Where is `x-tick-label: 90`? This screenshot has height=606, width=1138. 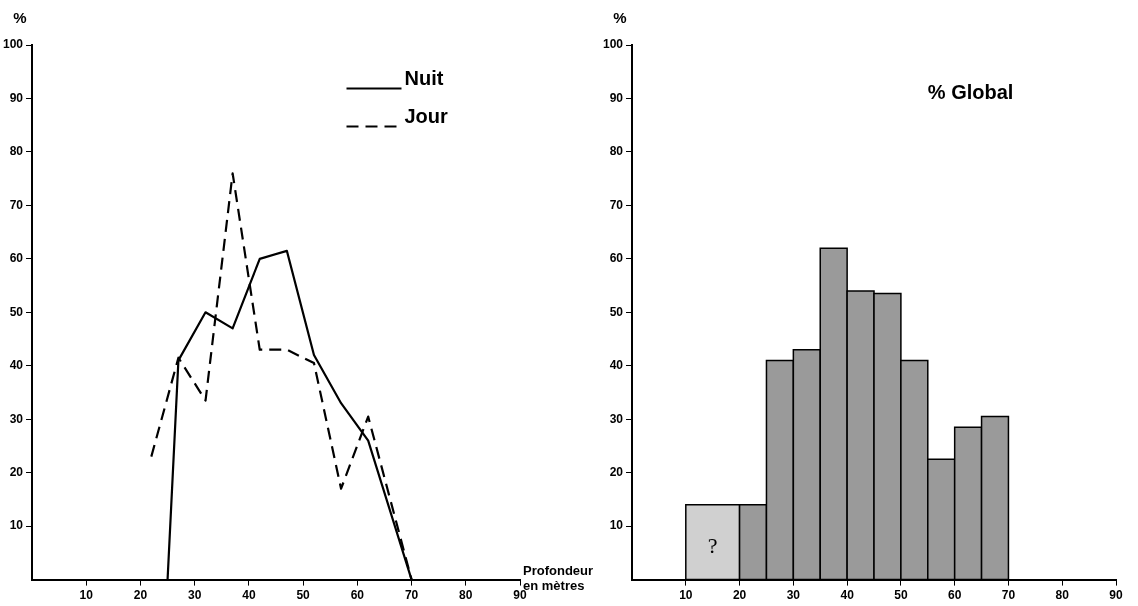
x-tick-label: 90 is located at coordinates (1116, 595).